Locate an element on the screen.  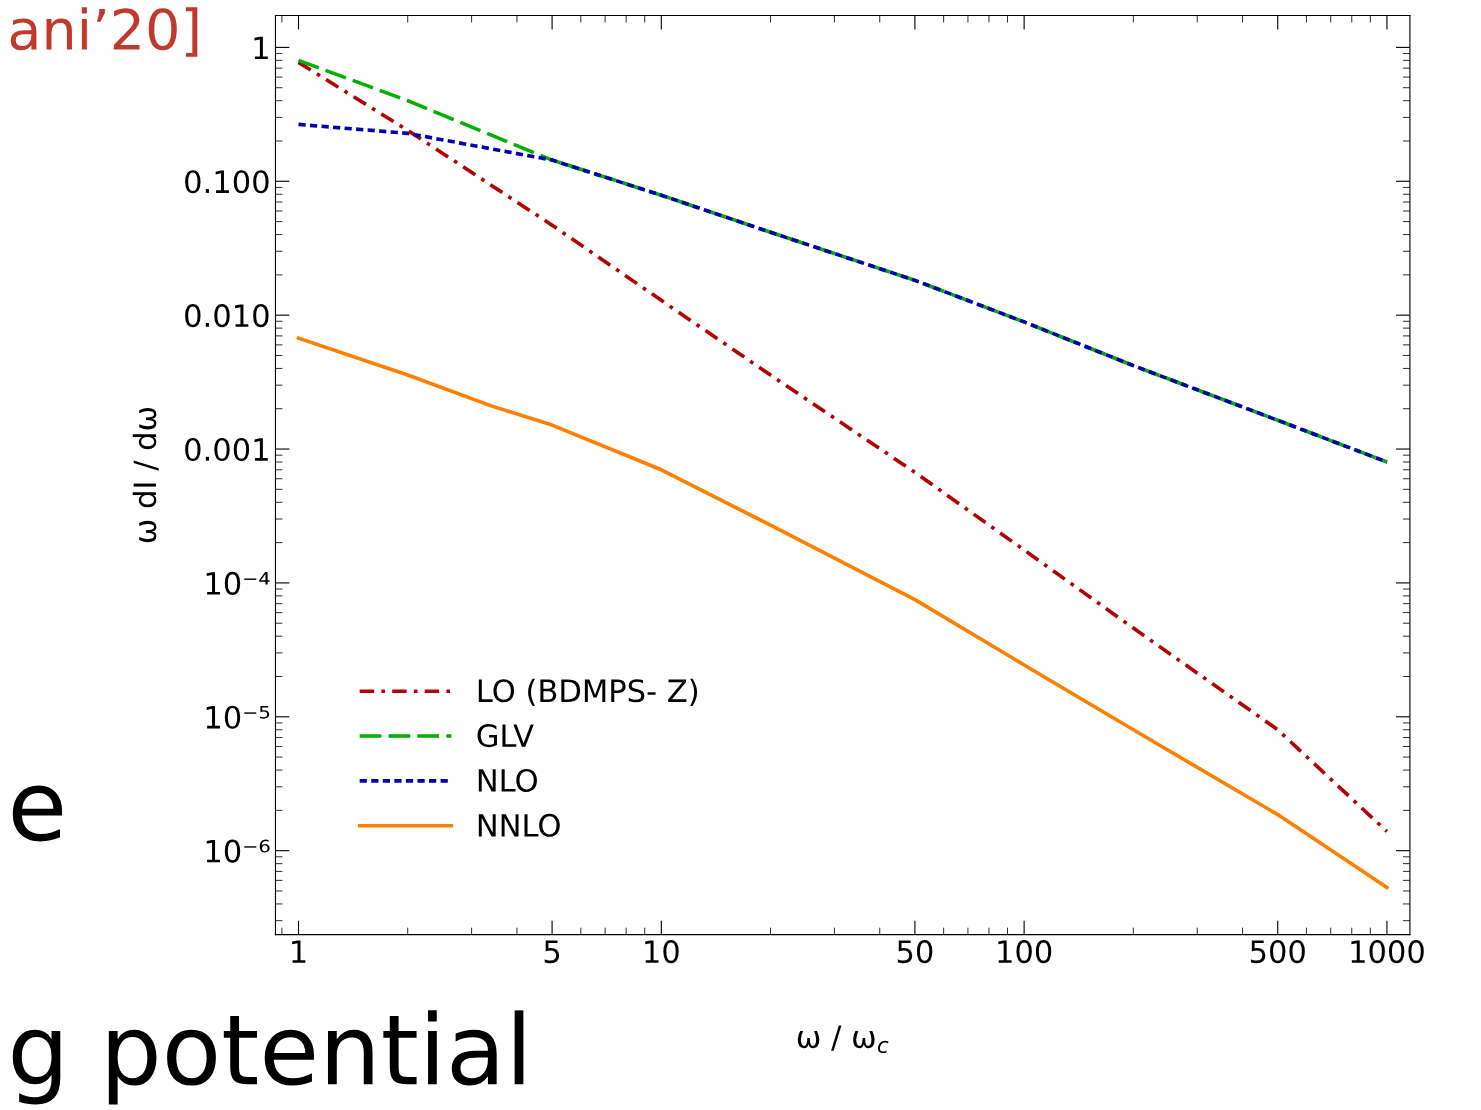
legend-label: NNLO is located at coordinates (519, 825).